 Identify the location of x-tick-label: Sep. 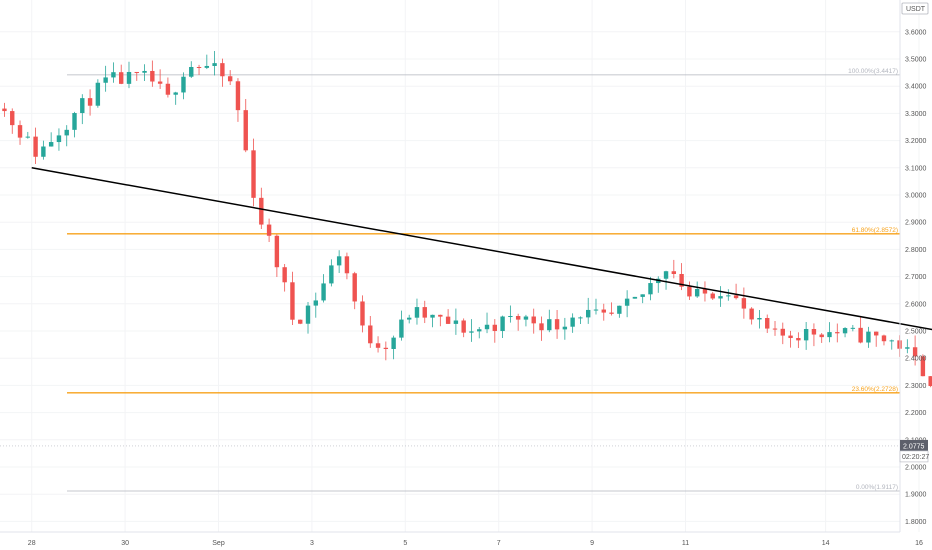
(218, 543).